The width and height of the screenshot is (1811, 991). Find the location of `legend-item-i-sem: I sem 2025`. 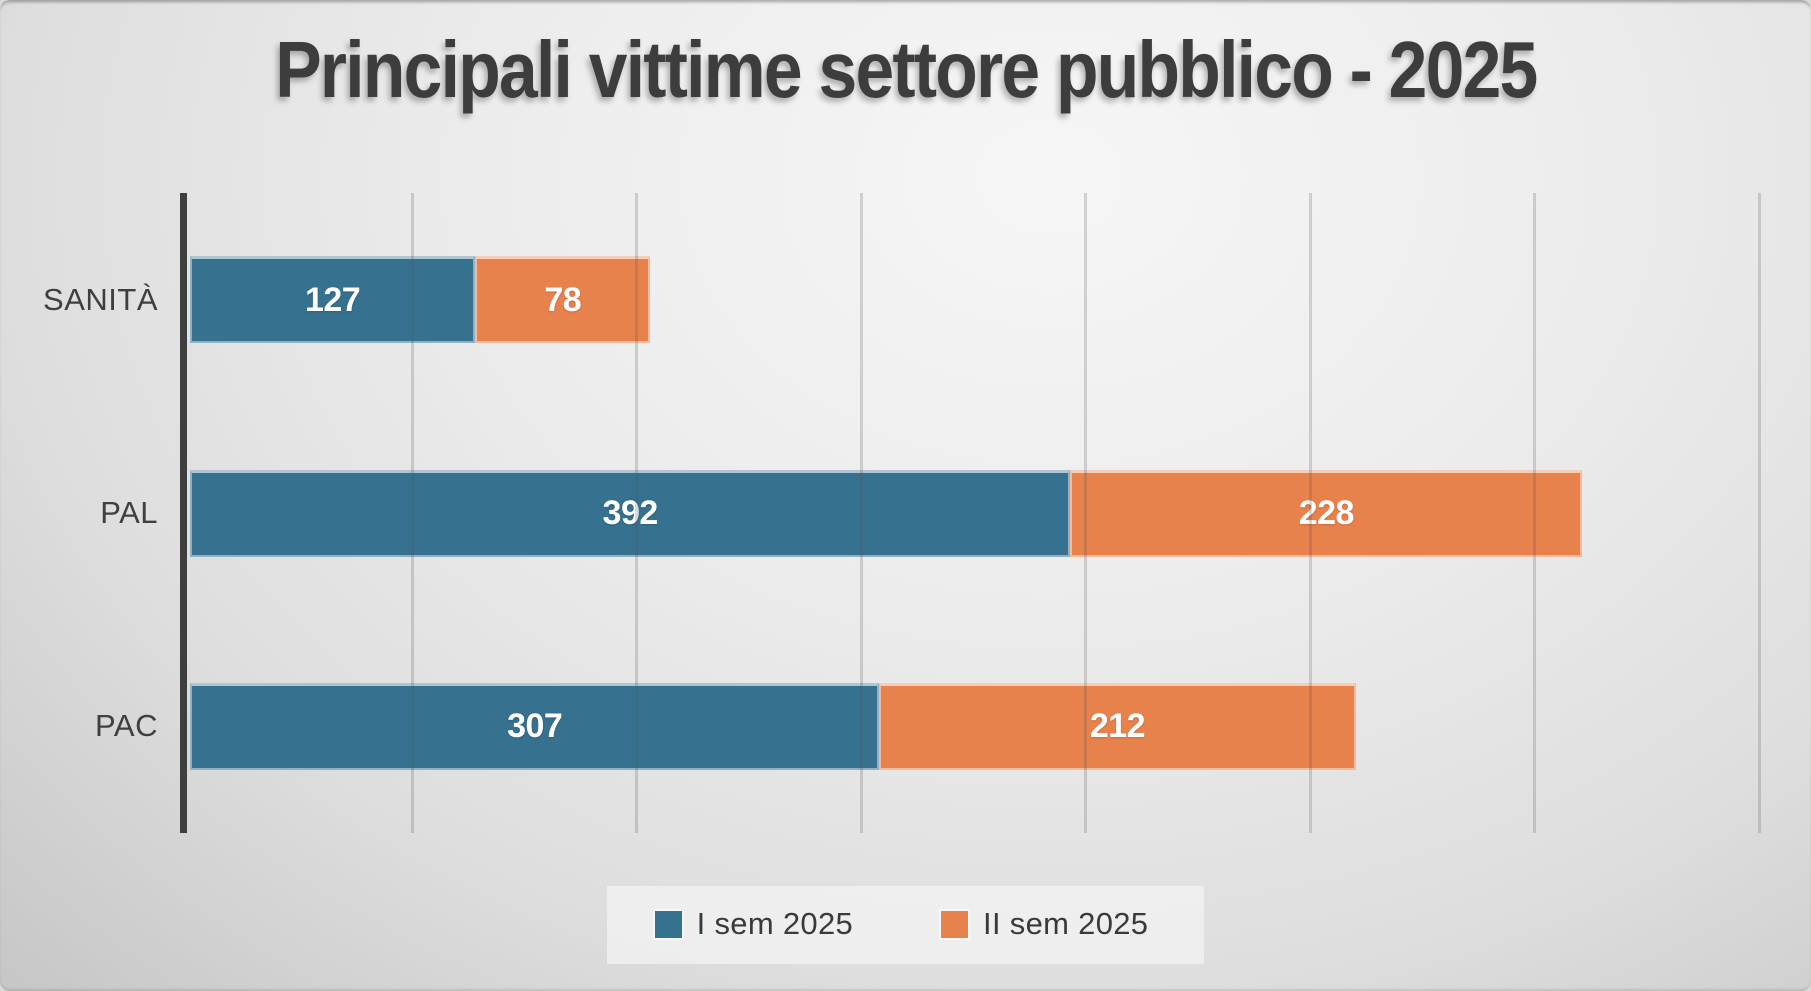

legend-item-i-sem: I sem 2025 is located at coordinates (754, 924).